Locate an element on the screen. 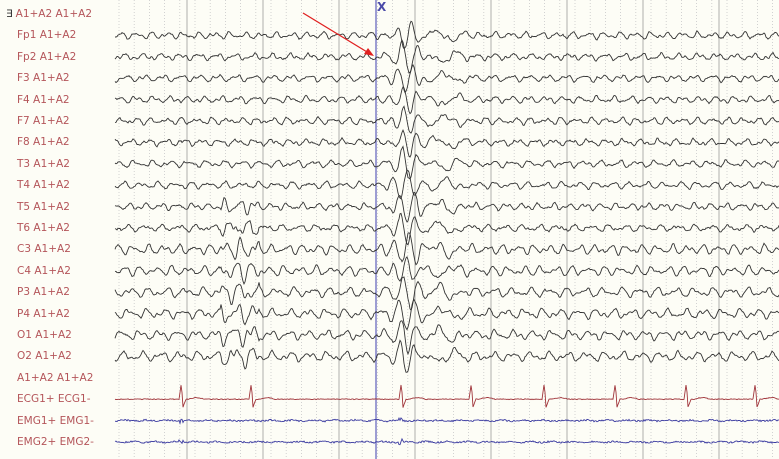 The height and width of the screenshot is (459, 779). channel-label-text: T3 A1+A2 is located at coordinates (43, 163).